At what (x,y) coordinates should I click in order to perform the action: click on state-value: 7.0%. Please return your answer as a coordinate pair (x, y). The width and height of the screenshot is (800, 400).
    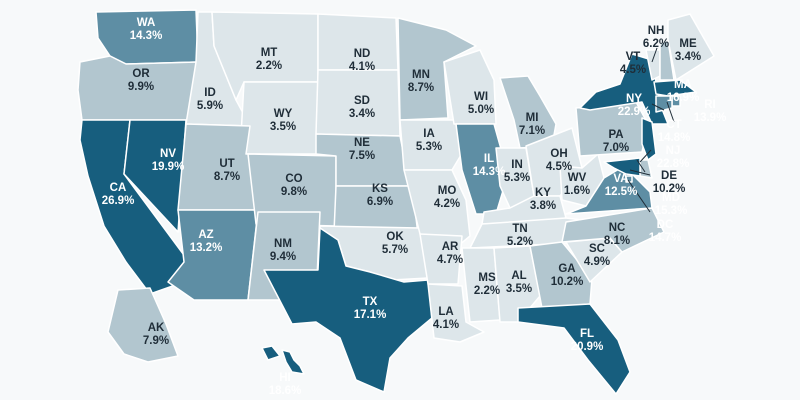
    Looking at the image, I should click on (616, 148).